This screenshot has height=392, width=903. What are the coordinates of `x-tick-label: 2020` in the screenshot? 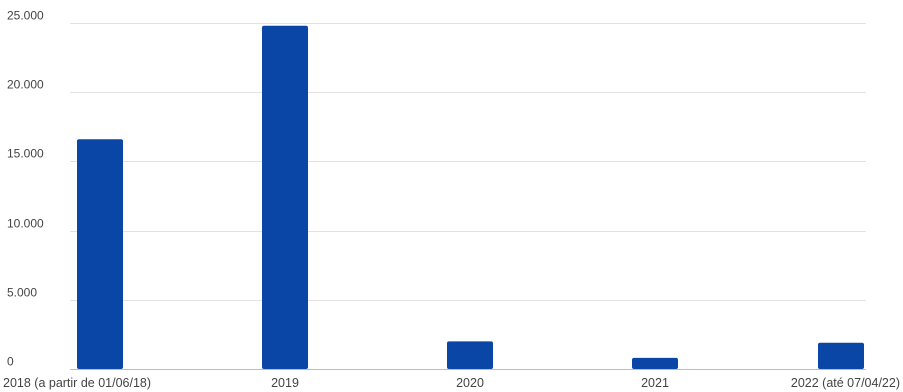 It's located at (470, 383).